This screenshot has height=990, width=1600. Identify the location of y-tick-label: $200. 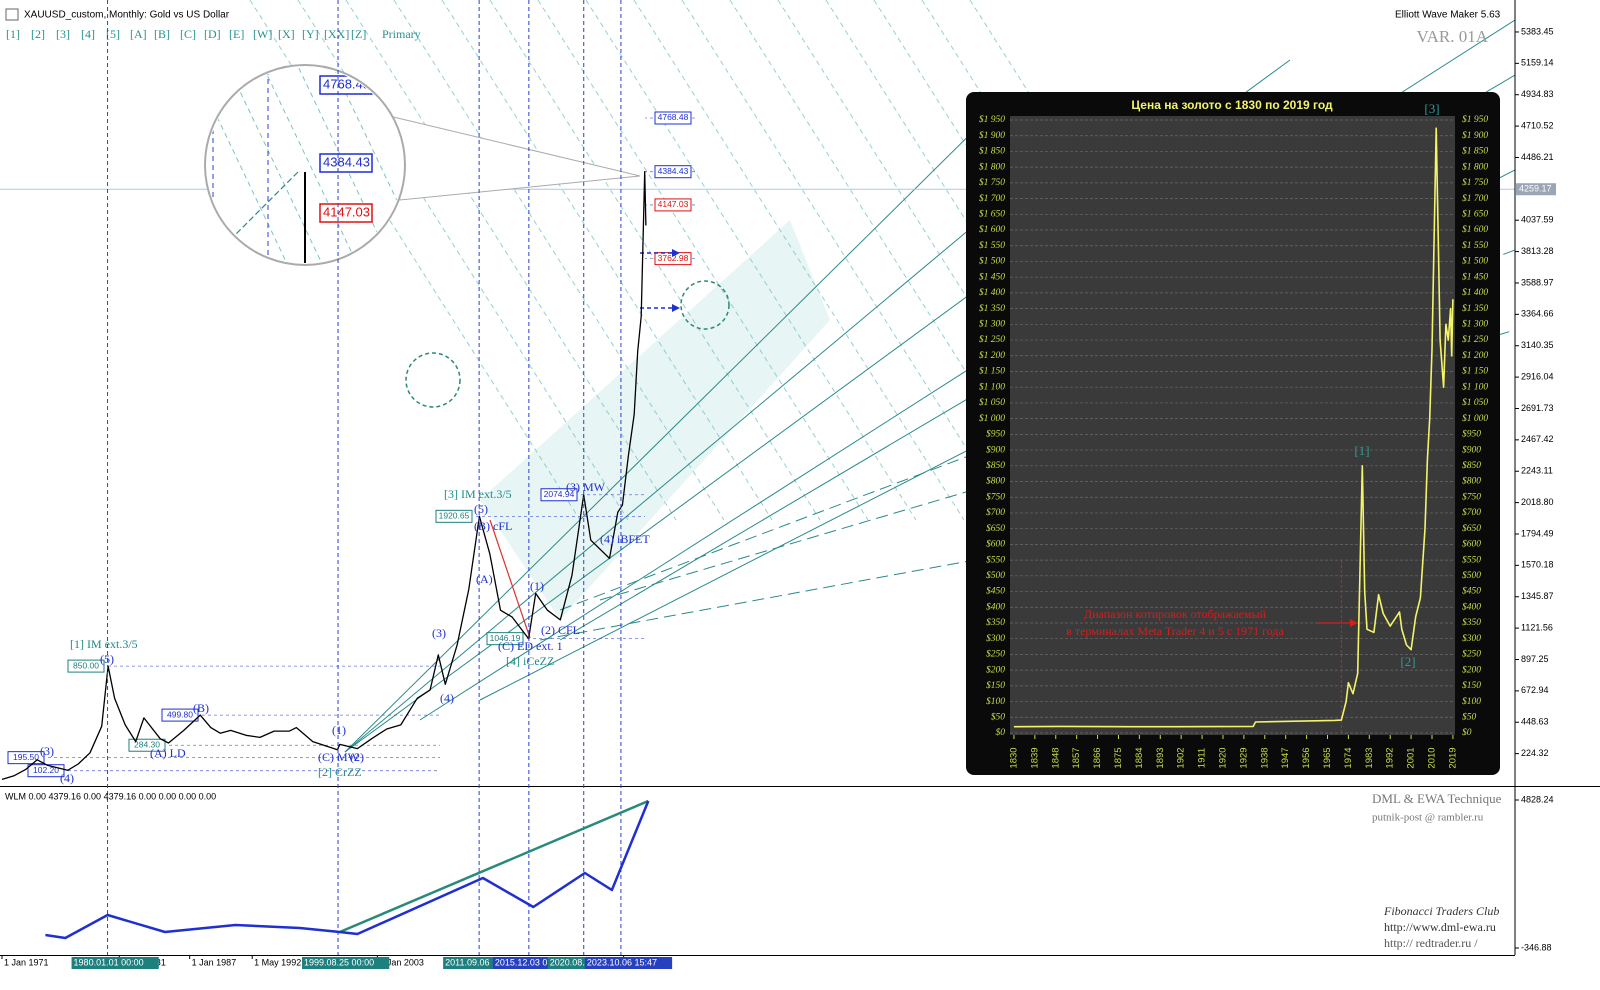
(1471, 669).